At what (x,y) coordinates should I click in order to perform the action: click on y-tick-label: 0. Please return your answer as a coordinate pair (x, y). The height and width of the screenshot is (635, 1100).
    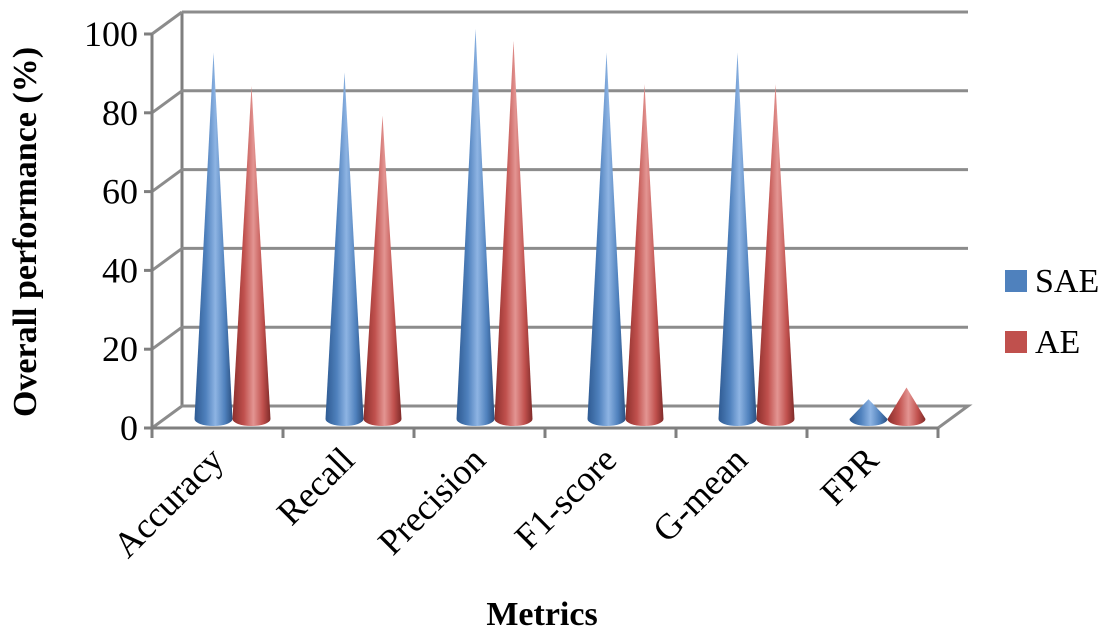
    Looking at the image, I should click on (129, 428).